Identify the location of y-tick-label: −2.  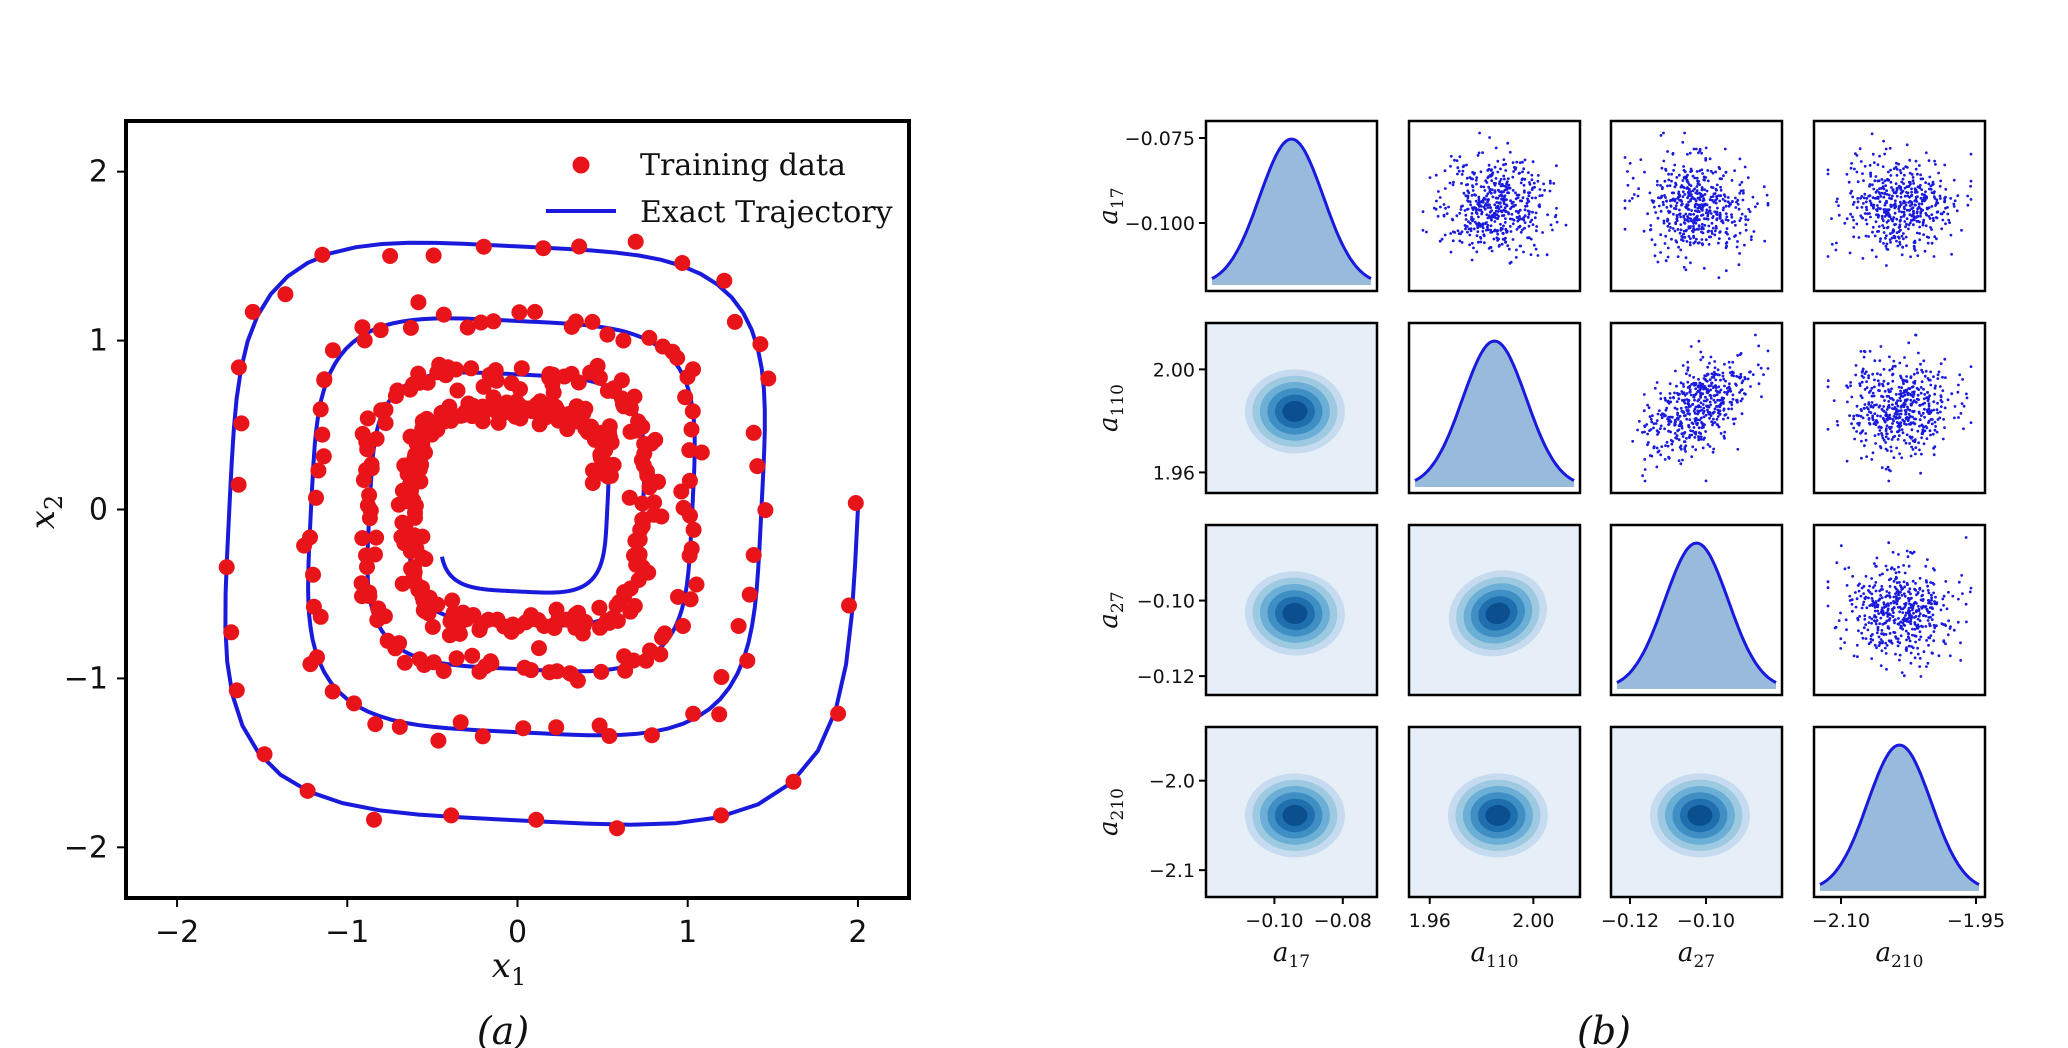
(86, 847).